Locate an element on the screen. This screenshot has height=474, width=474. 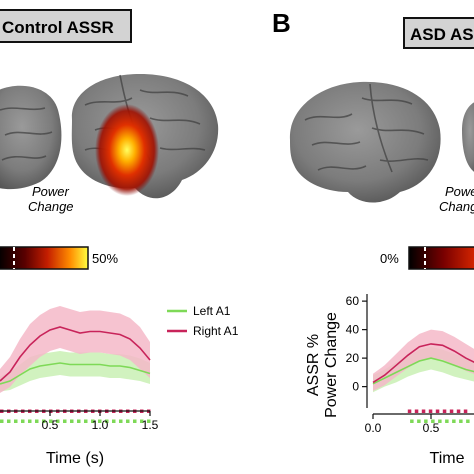
y-tick-label: 20 is located at coordinates (353, 358).